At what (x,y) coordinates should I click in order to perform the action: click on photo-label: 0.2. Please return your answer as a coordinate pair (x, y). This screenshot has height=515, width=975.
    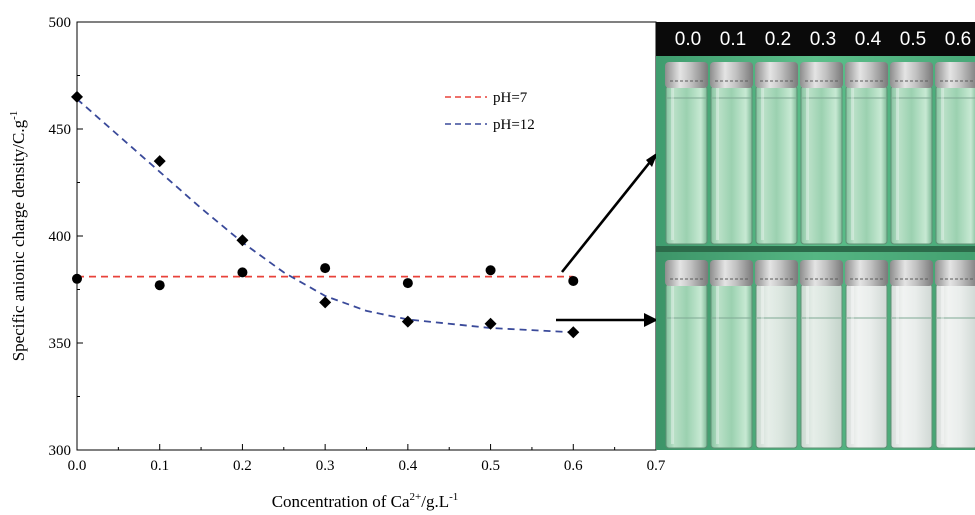
    Looking at the image, I should click on (778, 39).